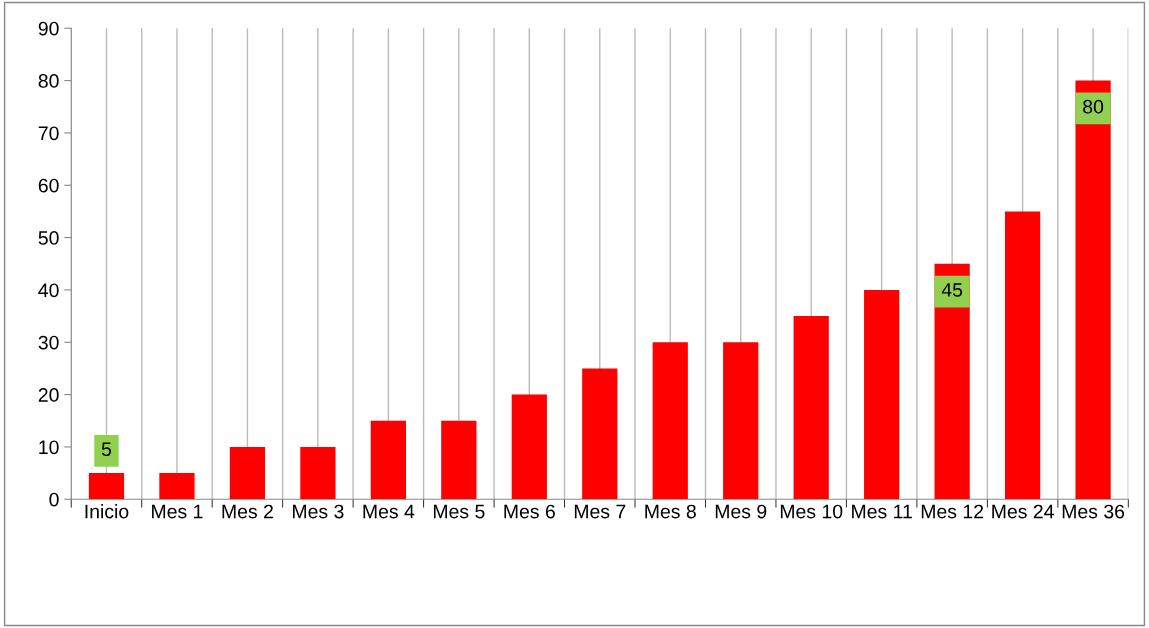 The width and height of the screenshot is (1149, 628). Describe the element at coordinates (600, 511) in the screenshot. I see `x-tick-label: Mes 7` at that location.